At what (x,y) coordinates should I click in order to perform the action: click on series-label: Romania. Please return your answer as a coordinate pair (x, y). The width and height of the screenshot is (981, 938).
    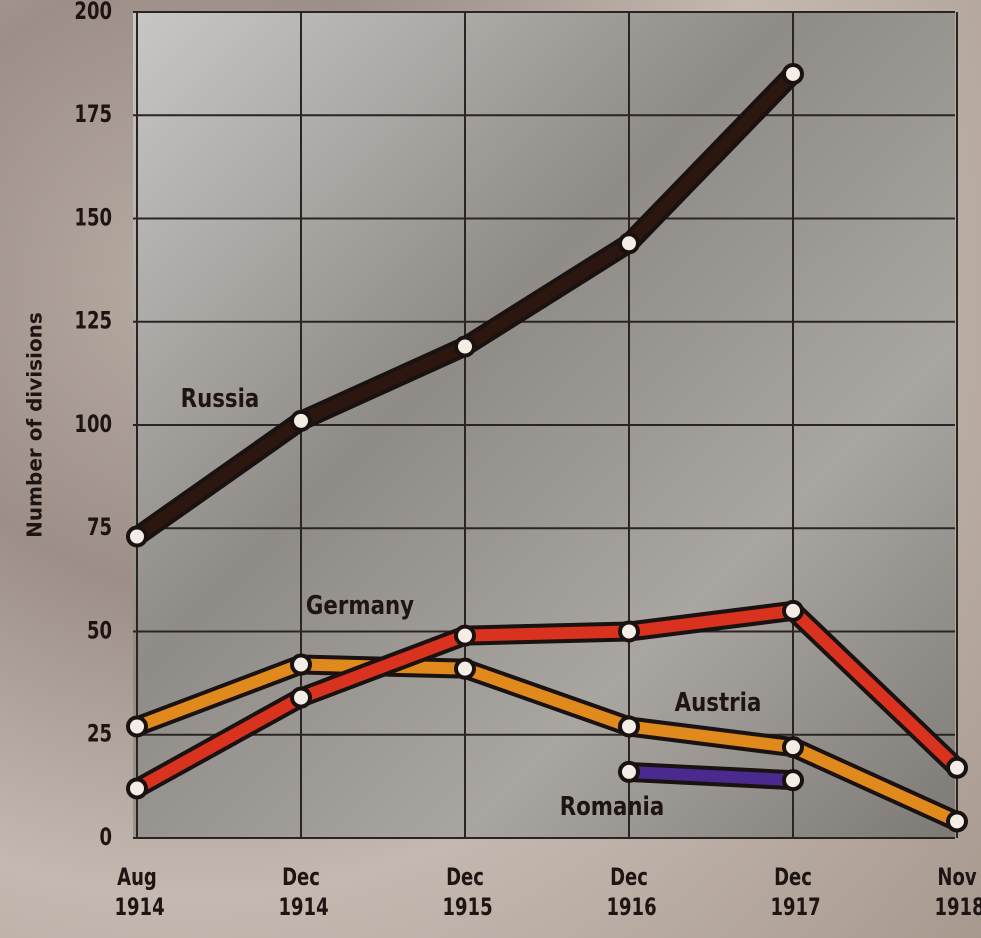
    Looking at the image, I should click on (612, 806).